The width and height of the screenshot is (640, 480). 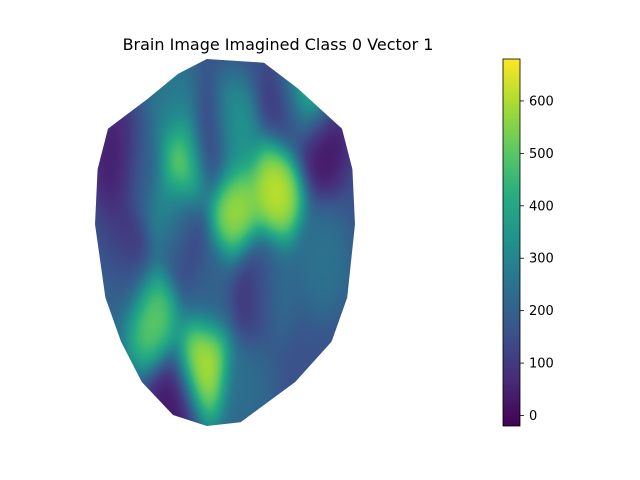 I want to click on colorbar-gradient, so click(x=511, y=242).